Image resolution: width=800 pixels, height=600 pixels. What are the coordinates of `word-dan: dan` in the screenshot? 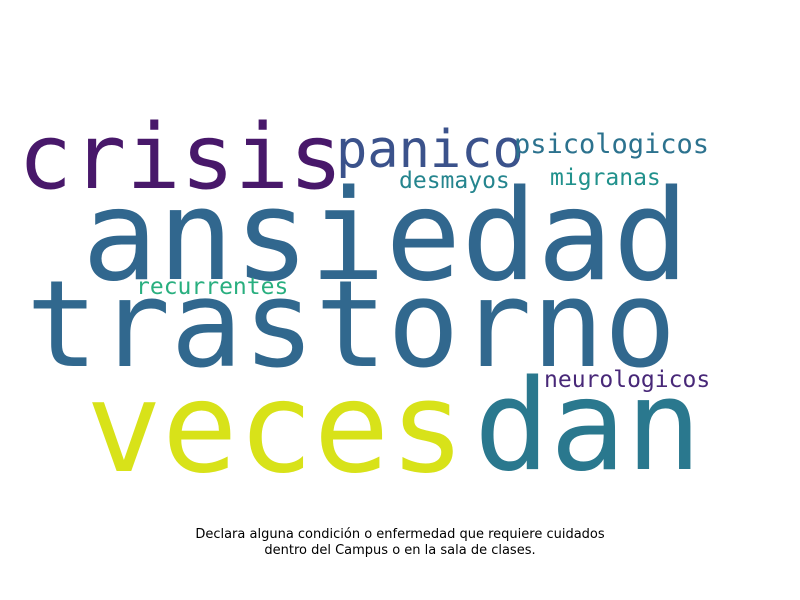 It's located at (588, 425).